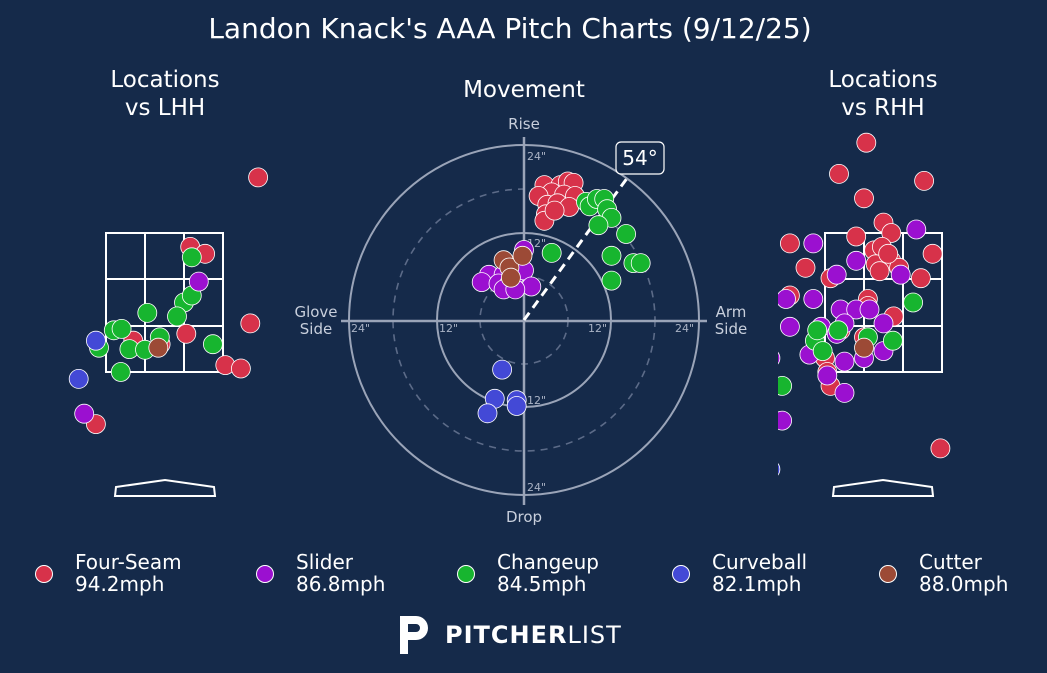 The width and height of the screenshot is (1047, 673). What do you see at coordinates (561, 297) in the screenshot?
I see `movement-points` at bounding box center [561, 297].